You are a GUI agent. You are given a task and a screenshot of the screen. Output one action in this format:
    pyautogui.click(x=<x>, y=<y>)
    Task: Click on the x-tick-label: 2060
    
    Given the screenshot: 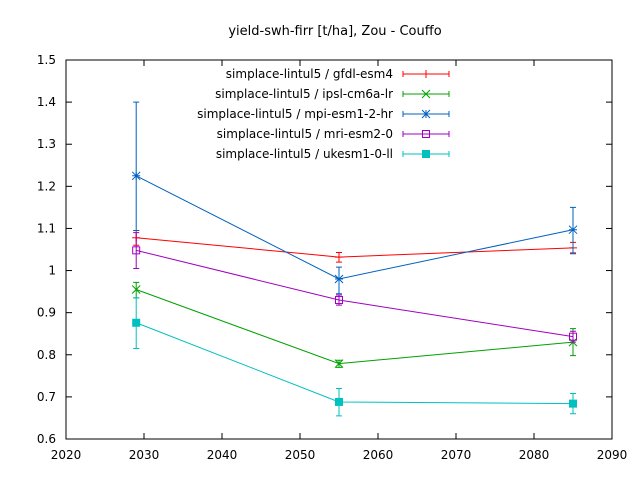 What is the action you would take?
    pyautogui.click(x=378, y=455)
    